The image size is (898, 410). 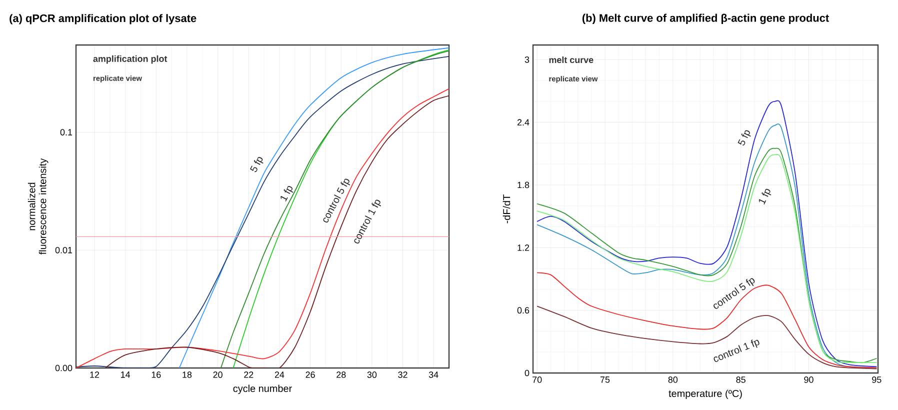 What do you see at coordinates (673, 379) in the screenshot?
I see `x-tick-label: 80` at bounding box center [673, 379].